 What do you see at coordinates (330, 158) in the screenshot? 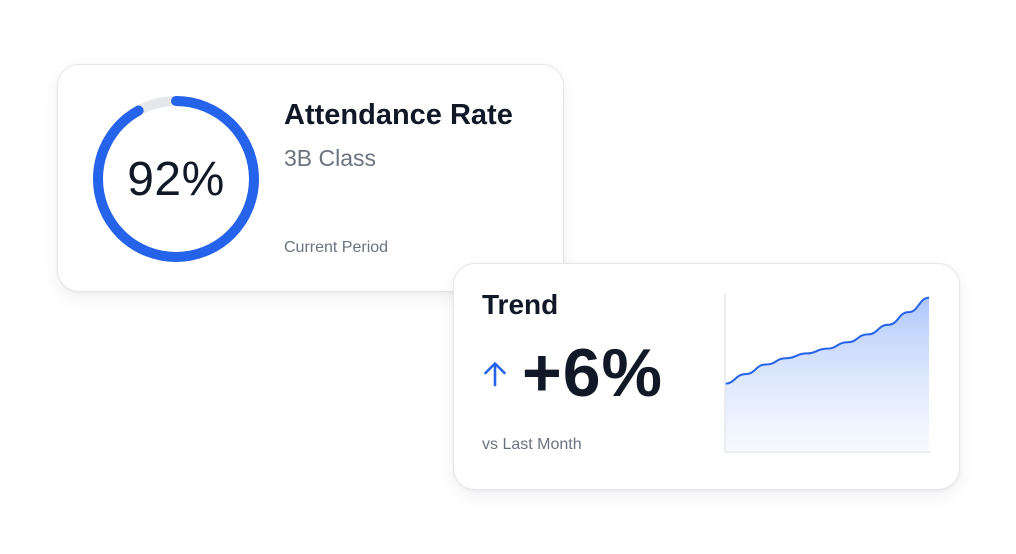
I see `class-name: 3B Class` at bounding box center [330, 158].